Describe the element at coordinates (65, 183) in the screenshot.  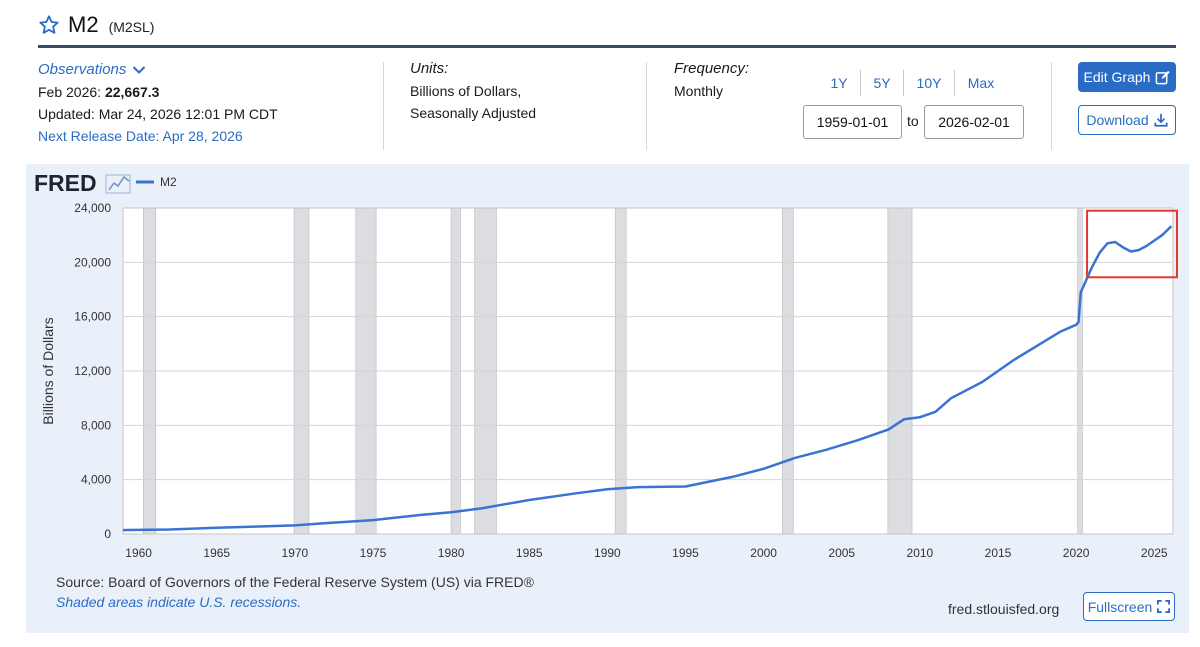
I see `fred-logo: FRED` at that location.